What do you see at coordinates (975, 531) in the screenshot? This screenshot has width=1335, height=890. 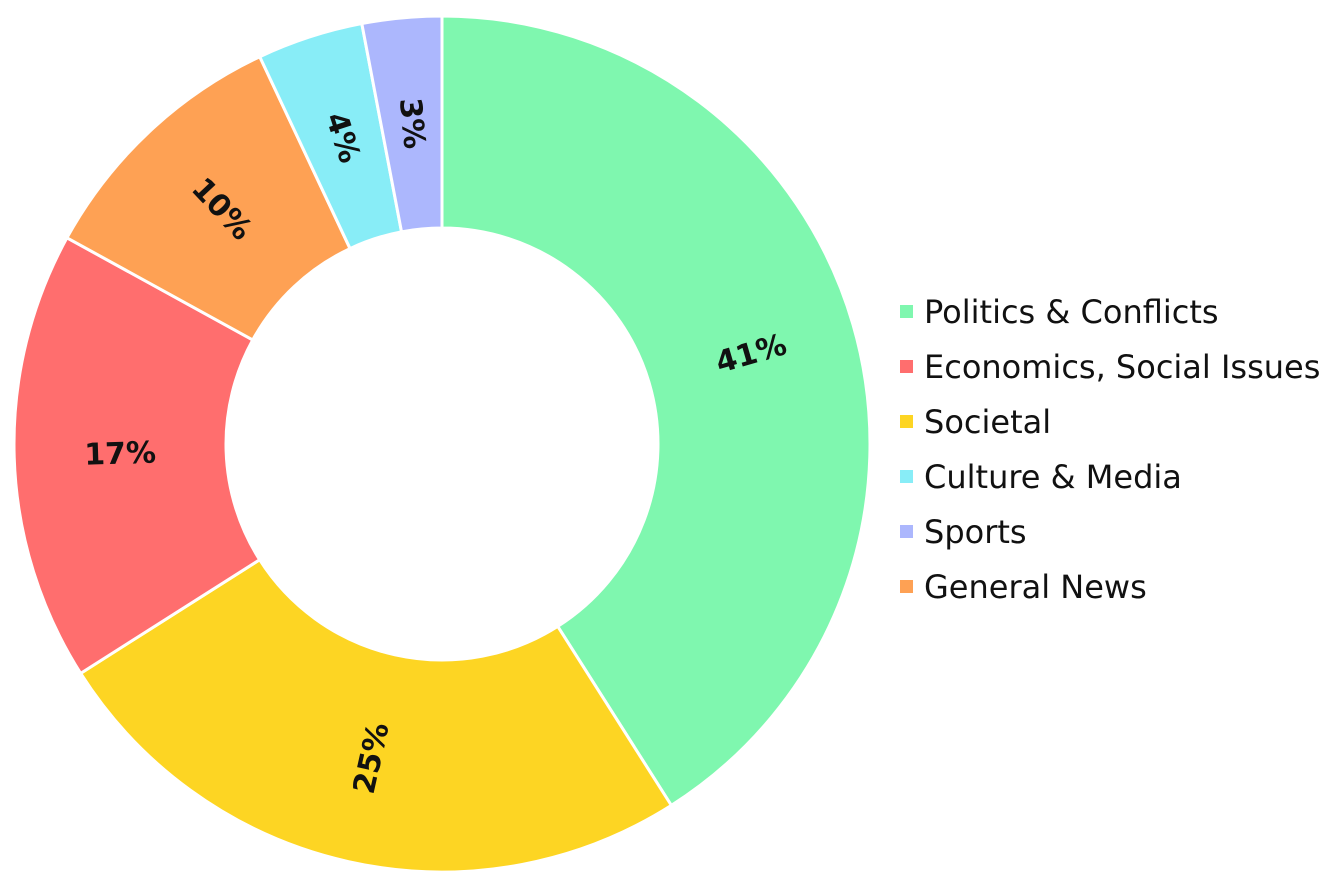 I see `legend-label: Sports` at bounding box center [975, 531].